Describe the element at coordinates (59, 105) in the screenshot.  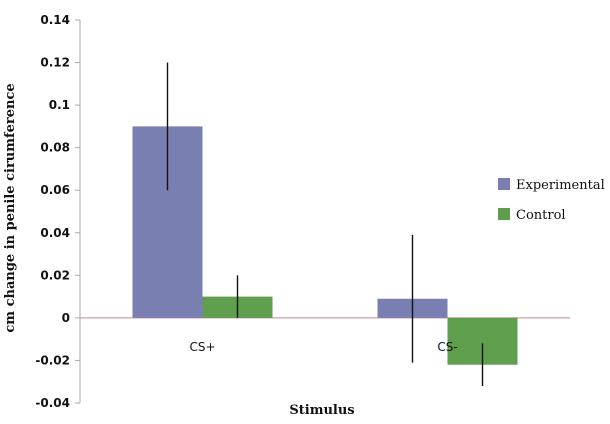
I see `y-tick-label: 0.1` at that location.